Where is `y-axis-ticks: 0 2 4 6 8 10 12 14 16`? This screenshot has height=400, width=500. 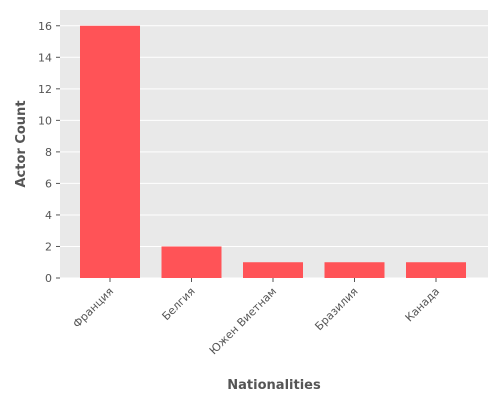
y-axis-ticks: 0 2 4 6 8 10 12 14 16 is located at coordinates (49, 152).